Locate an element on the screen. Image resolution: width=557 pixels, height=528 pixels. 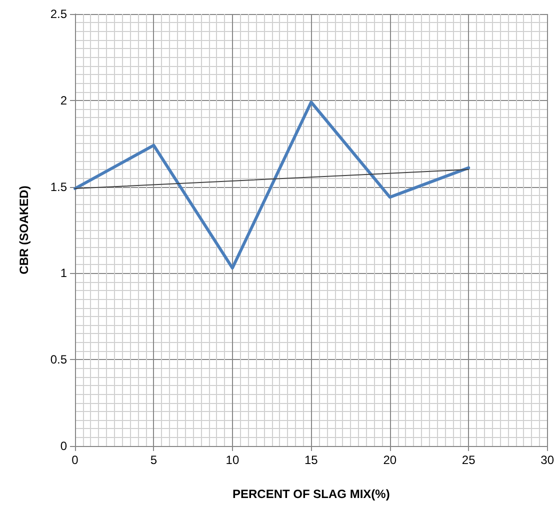
y-tick-label: 1 is located at coordinates (64, 273).